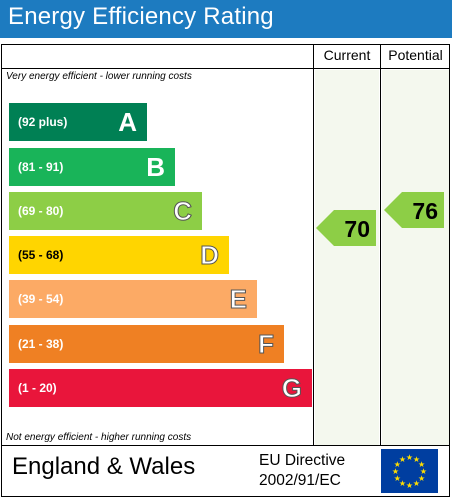  I want to click on band-letter: G, so click(291, 388).